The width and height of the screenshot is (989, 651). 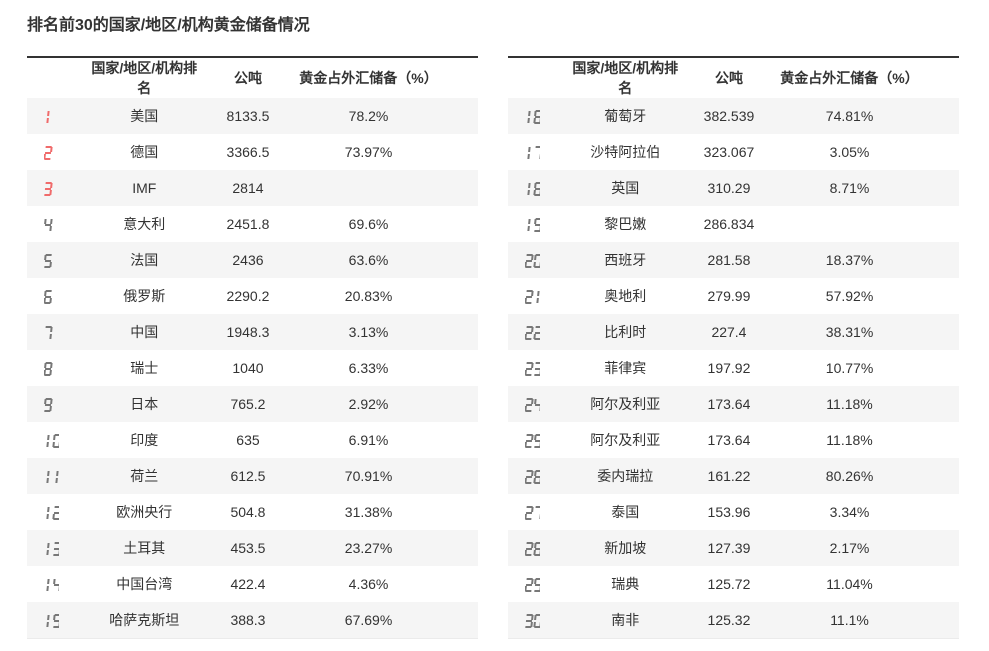 What do you see at coordinates (252, 476) in the screenshot?
I see `table-row: 荷兰 612.5 70.91%` at bounding box center [252, 476].